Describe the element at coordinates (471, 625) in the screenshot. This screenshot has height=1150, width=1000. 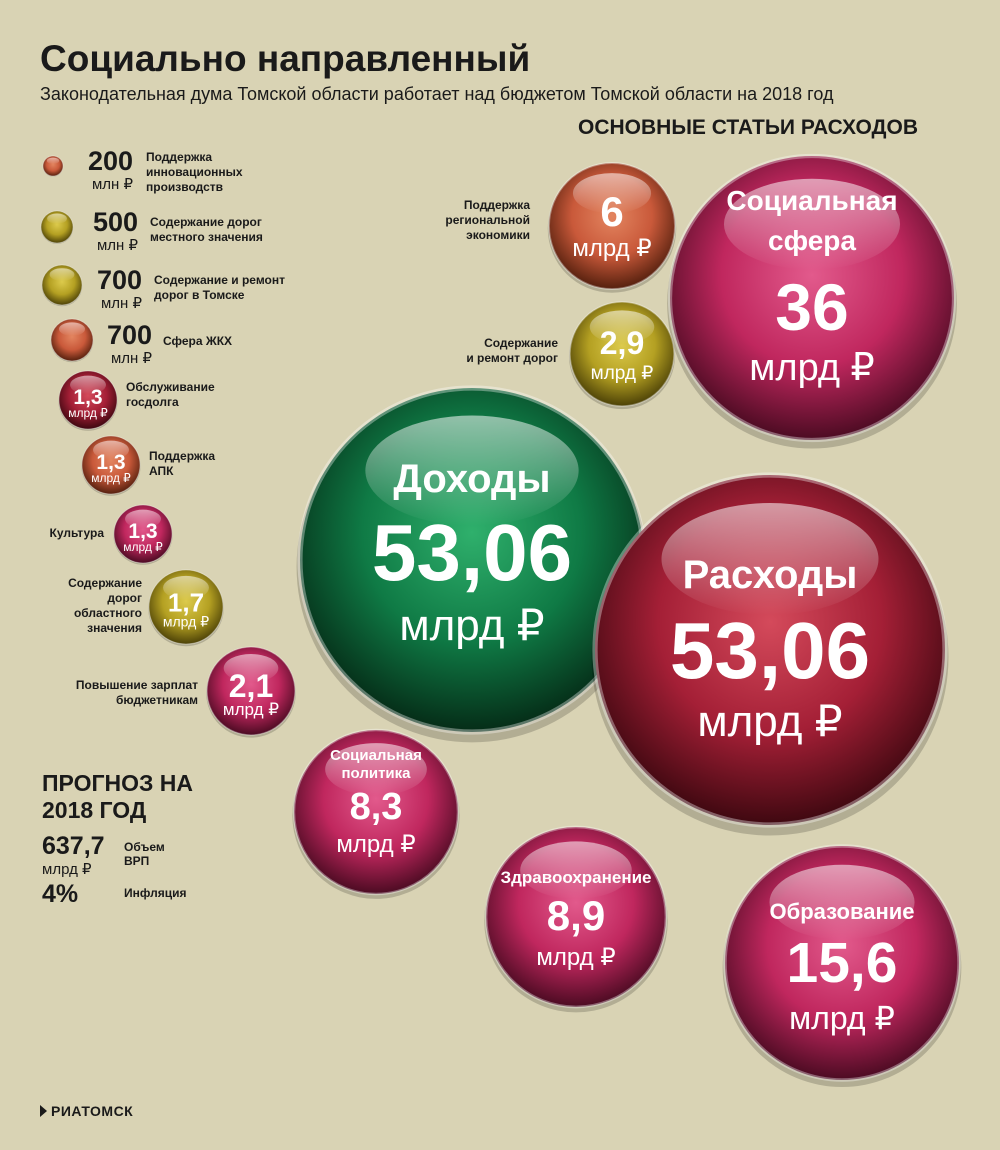
I see `income-unit: млрд ₽` at that location.